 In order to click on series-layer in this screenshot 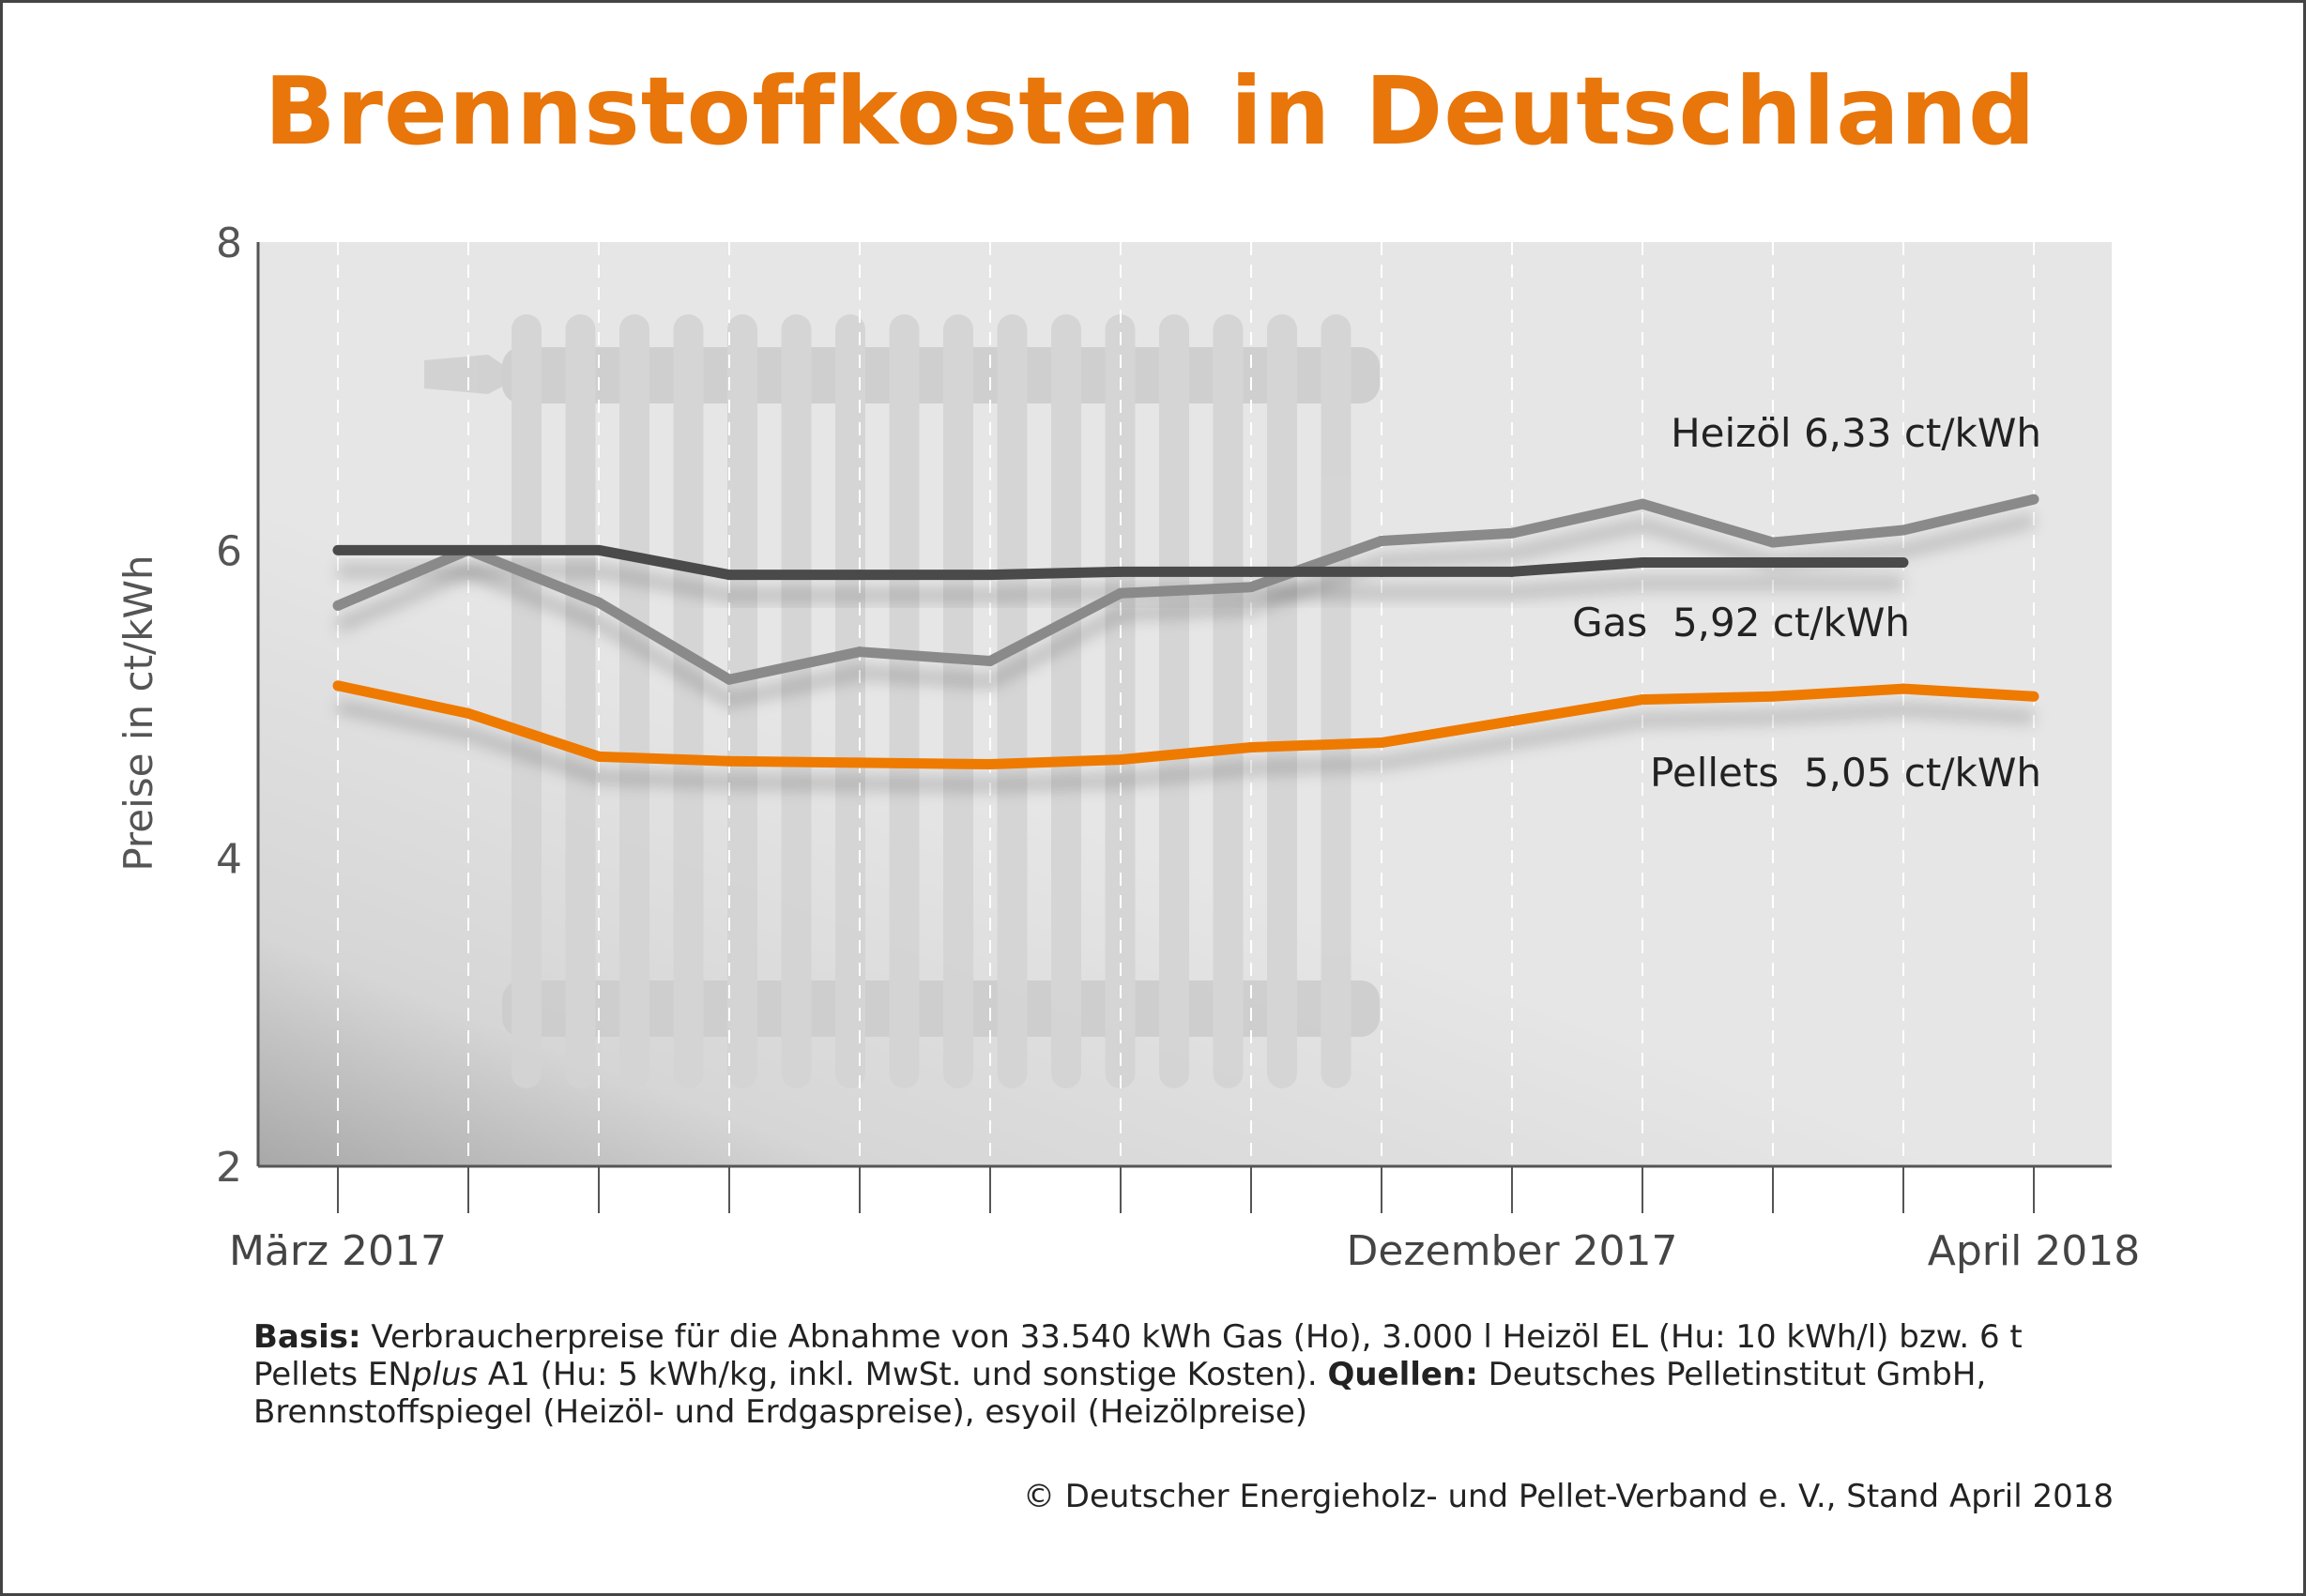, I will do `click(1185, 643)`.